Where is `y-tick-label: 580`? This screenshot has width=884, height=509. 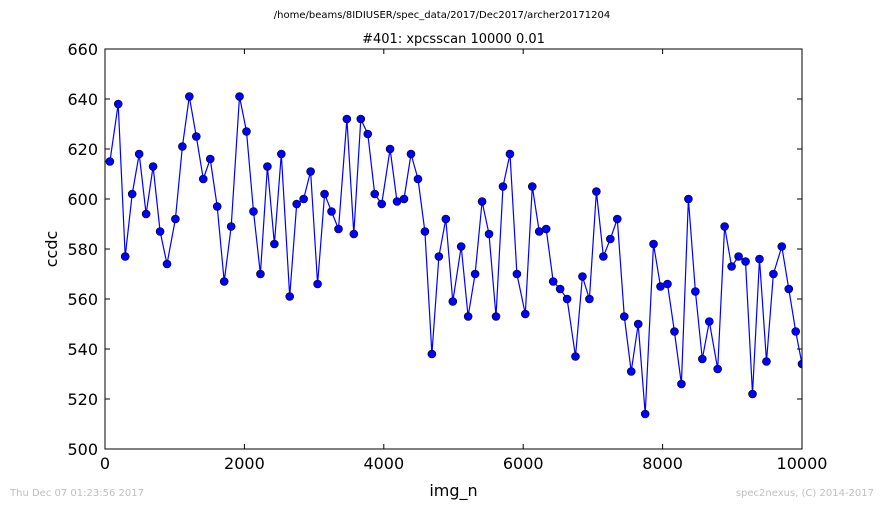
y-tick-label: 580 is located at coordinates (82, 249).